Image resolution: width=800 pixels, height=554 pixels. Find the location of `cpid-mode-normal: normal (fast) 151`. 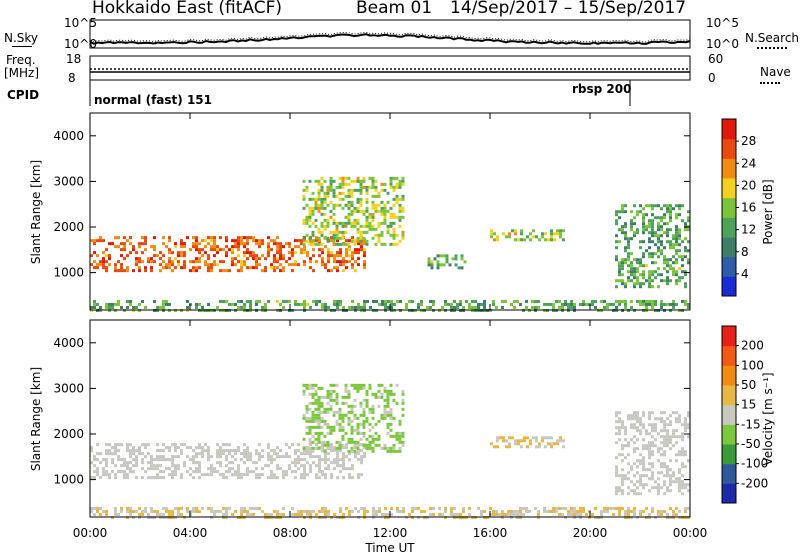

cpid-mode-normal: normal (fast) 151 is located at coordinates (153, 100).